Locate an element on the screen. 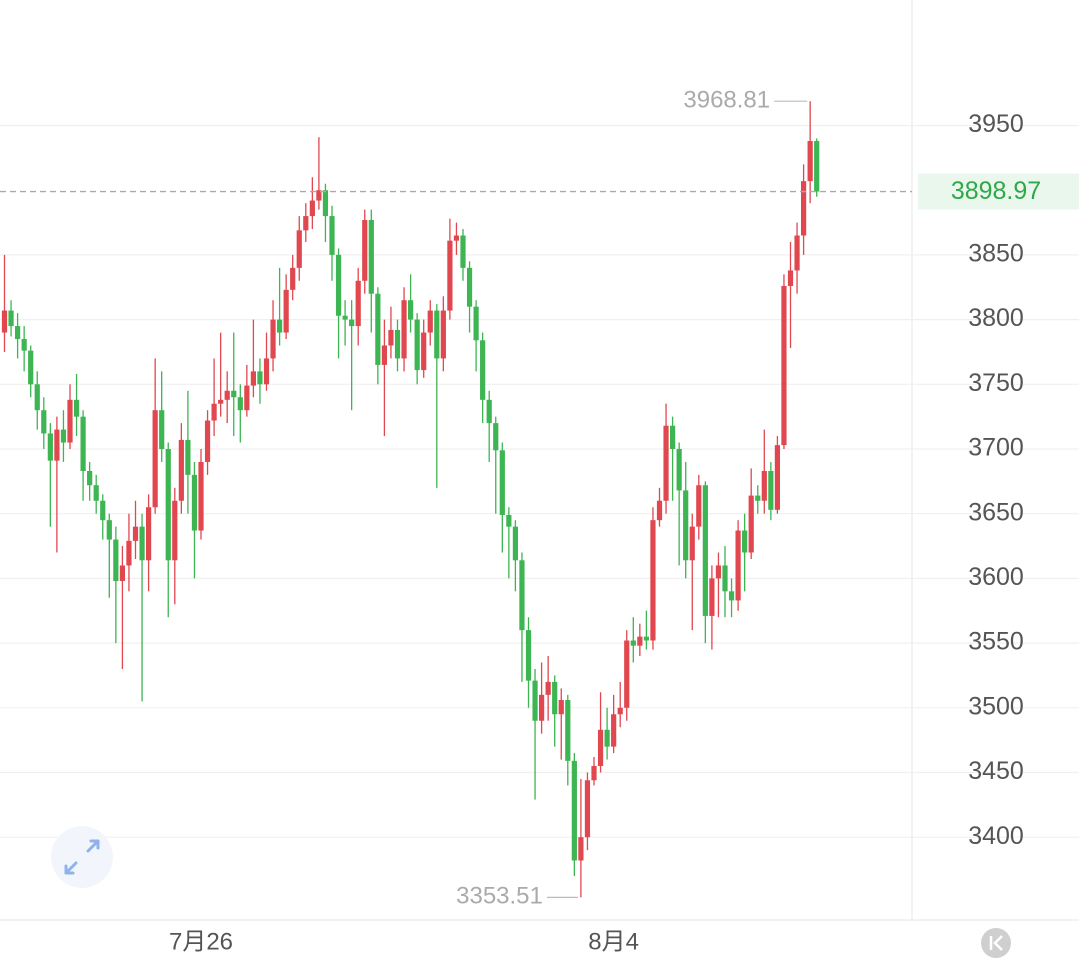 This screenshot has width=1079, height=958. last-price-label: 3898.97 is located at coordinates (996, 191).